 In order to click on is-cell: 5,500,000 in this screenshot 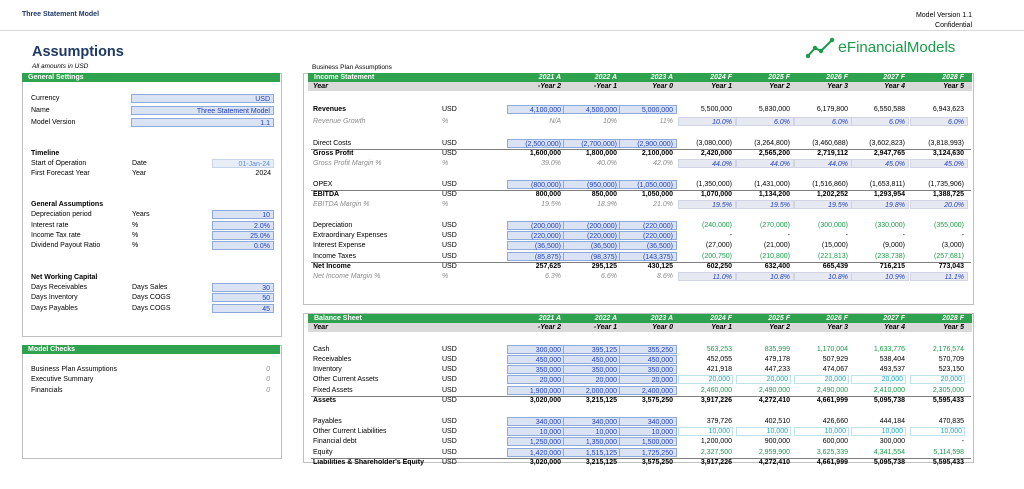, I will do `click(716, 109)`.